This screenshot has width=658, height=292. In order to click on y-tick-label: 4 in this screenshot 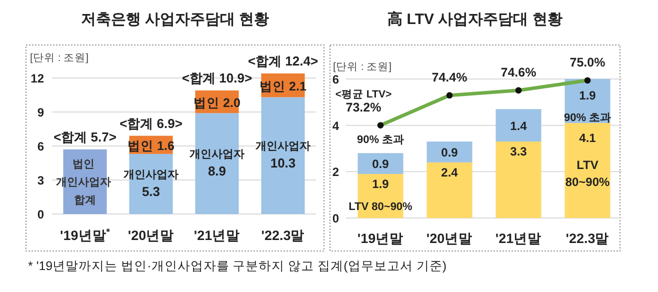, I will do `click(336, 125)`.